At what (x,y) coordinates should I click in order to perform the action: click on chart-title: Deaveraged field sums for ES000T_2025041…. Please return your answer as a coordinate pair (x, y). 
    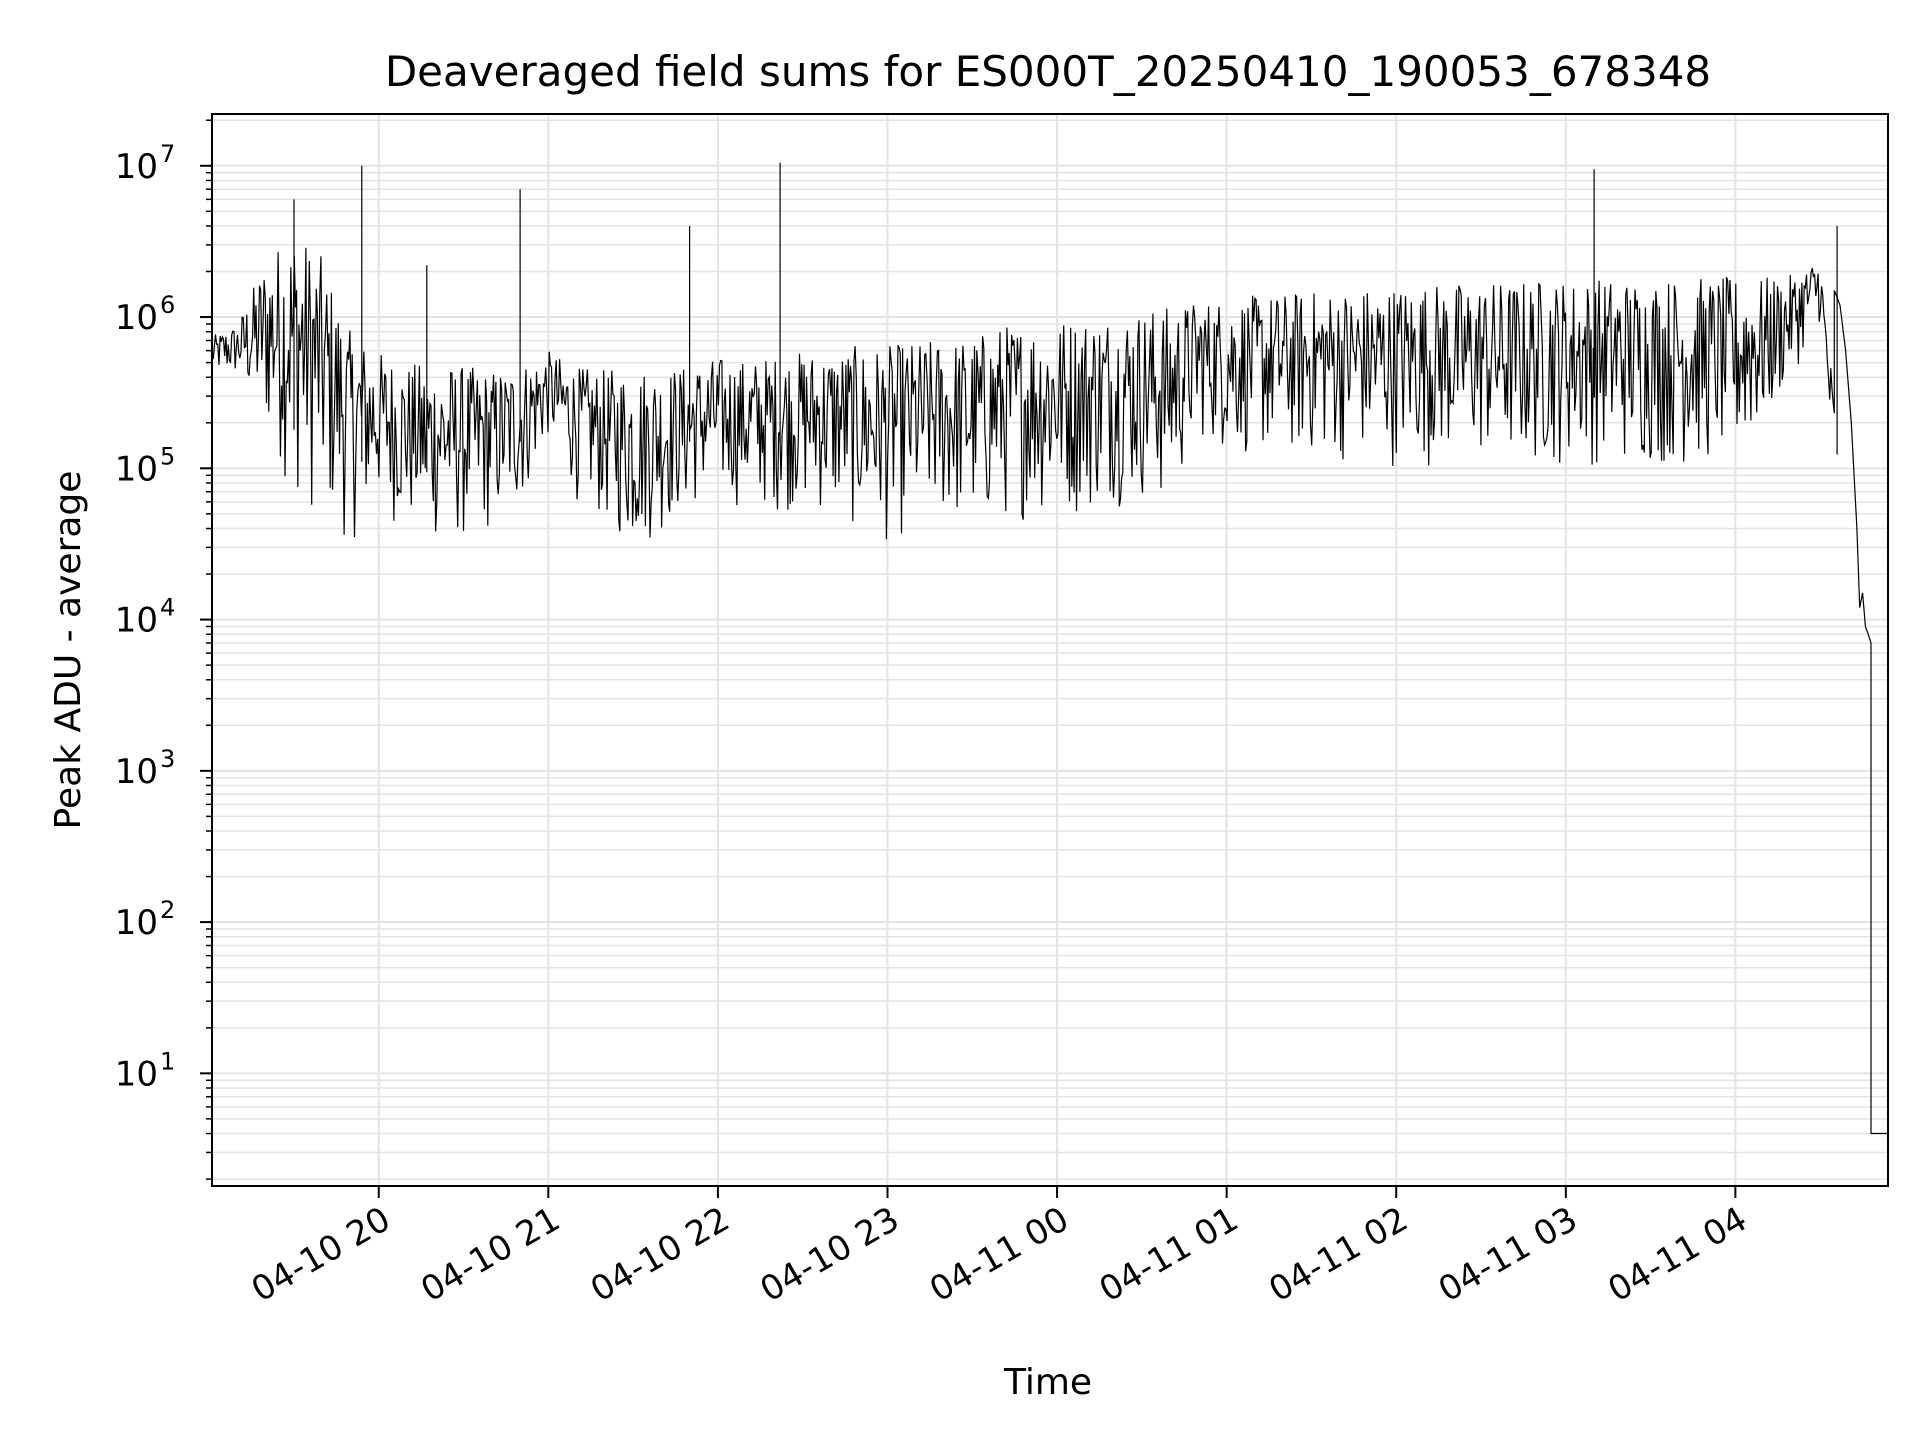
    Looking at the image, I should click on (1048, 71).